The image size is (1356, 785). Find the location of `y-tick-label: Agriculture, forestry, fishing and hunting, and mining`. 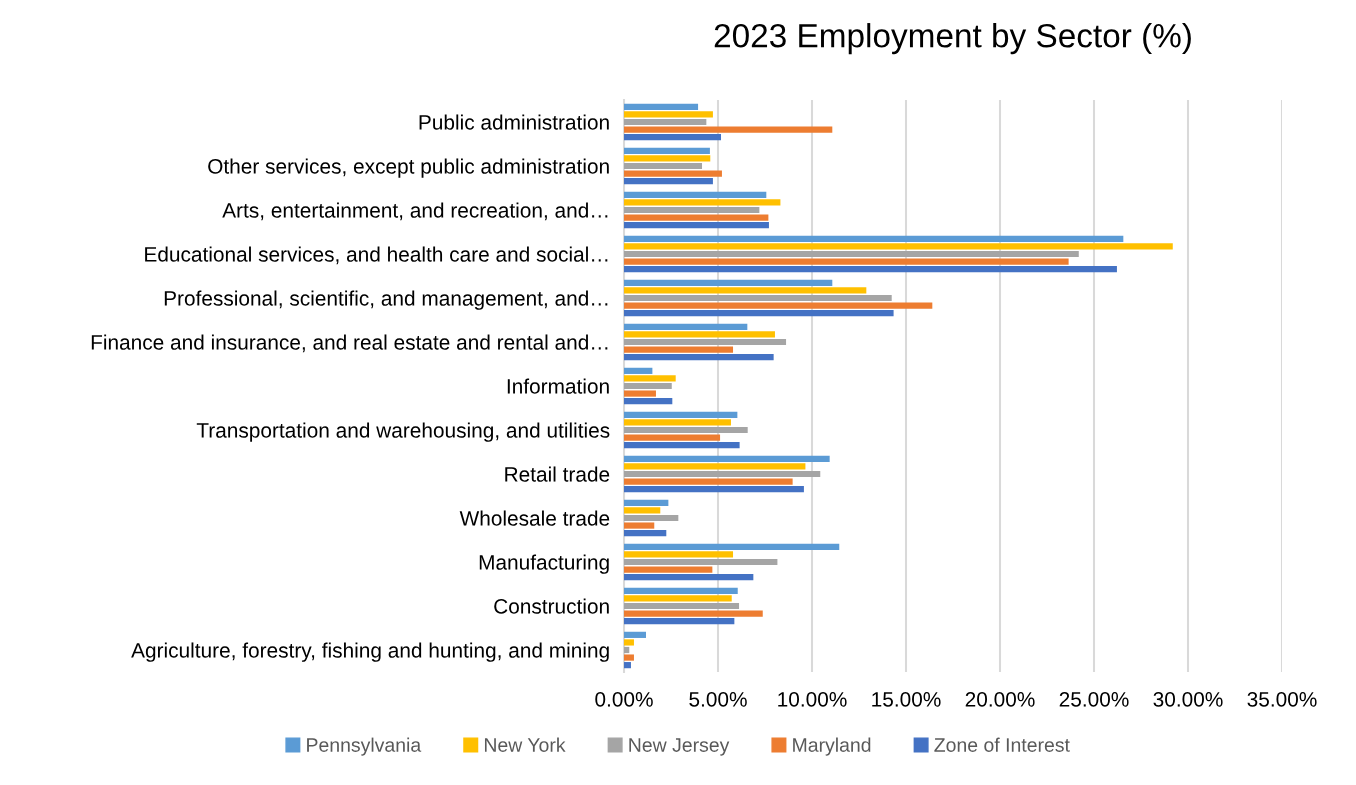

y-tick-label: Agriculture, forestry, fishing and hunting, and mining is located at coordinates (370, 652).